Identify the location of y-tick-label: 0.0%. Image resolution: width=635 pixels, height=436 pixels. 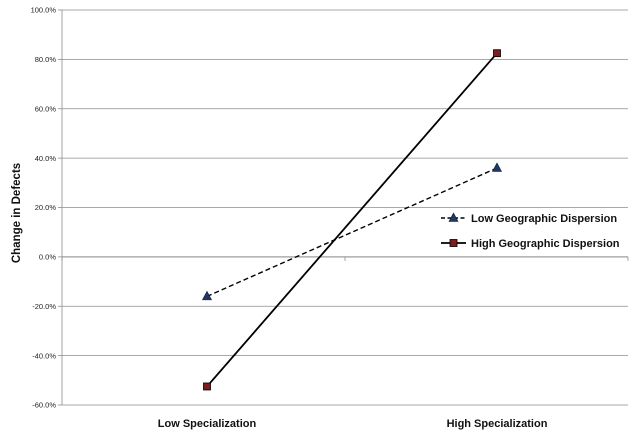
(47, 257).